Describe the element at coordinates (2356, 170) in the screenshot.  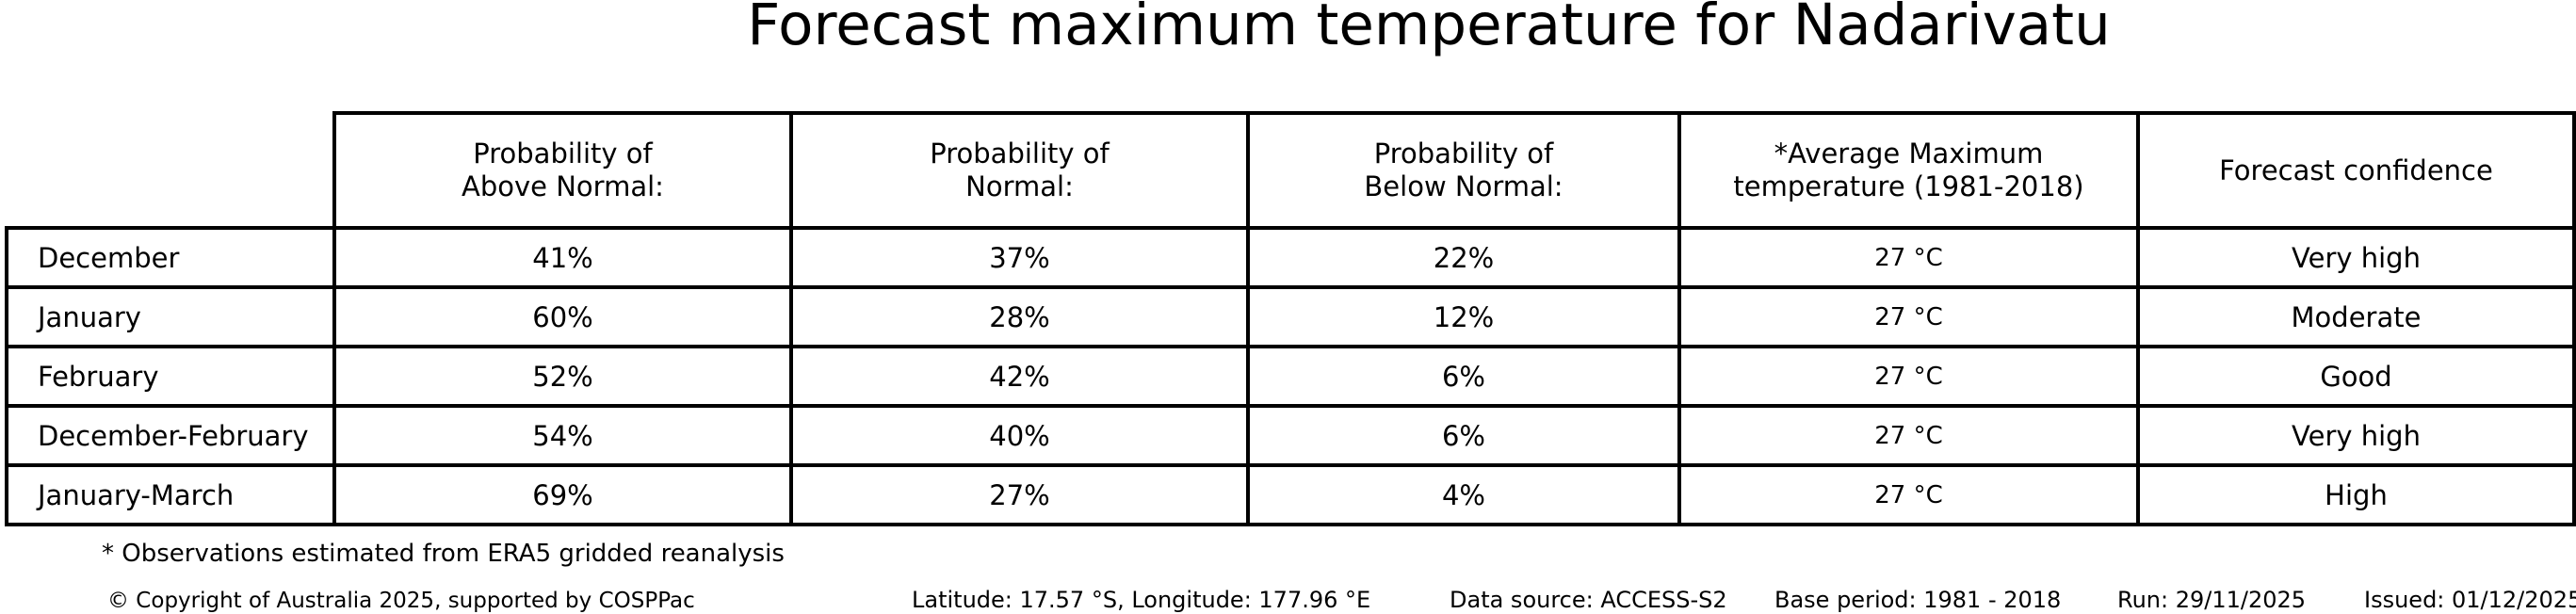
I see `col-header-forecast-confidence: Forecast confidence` at that location.